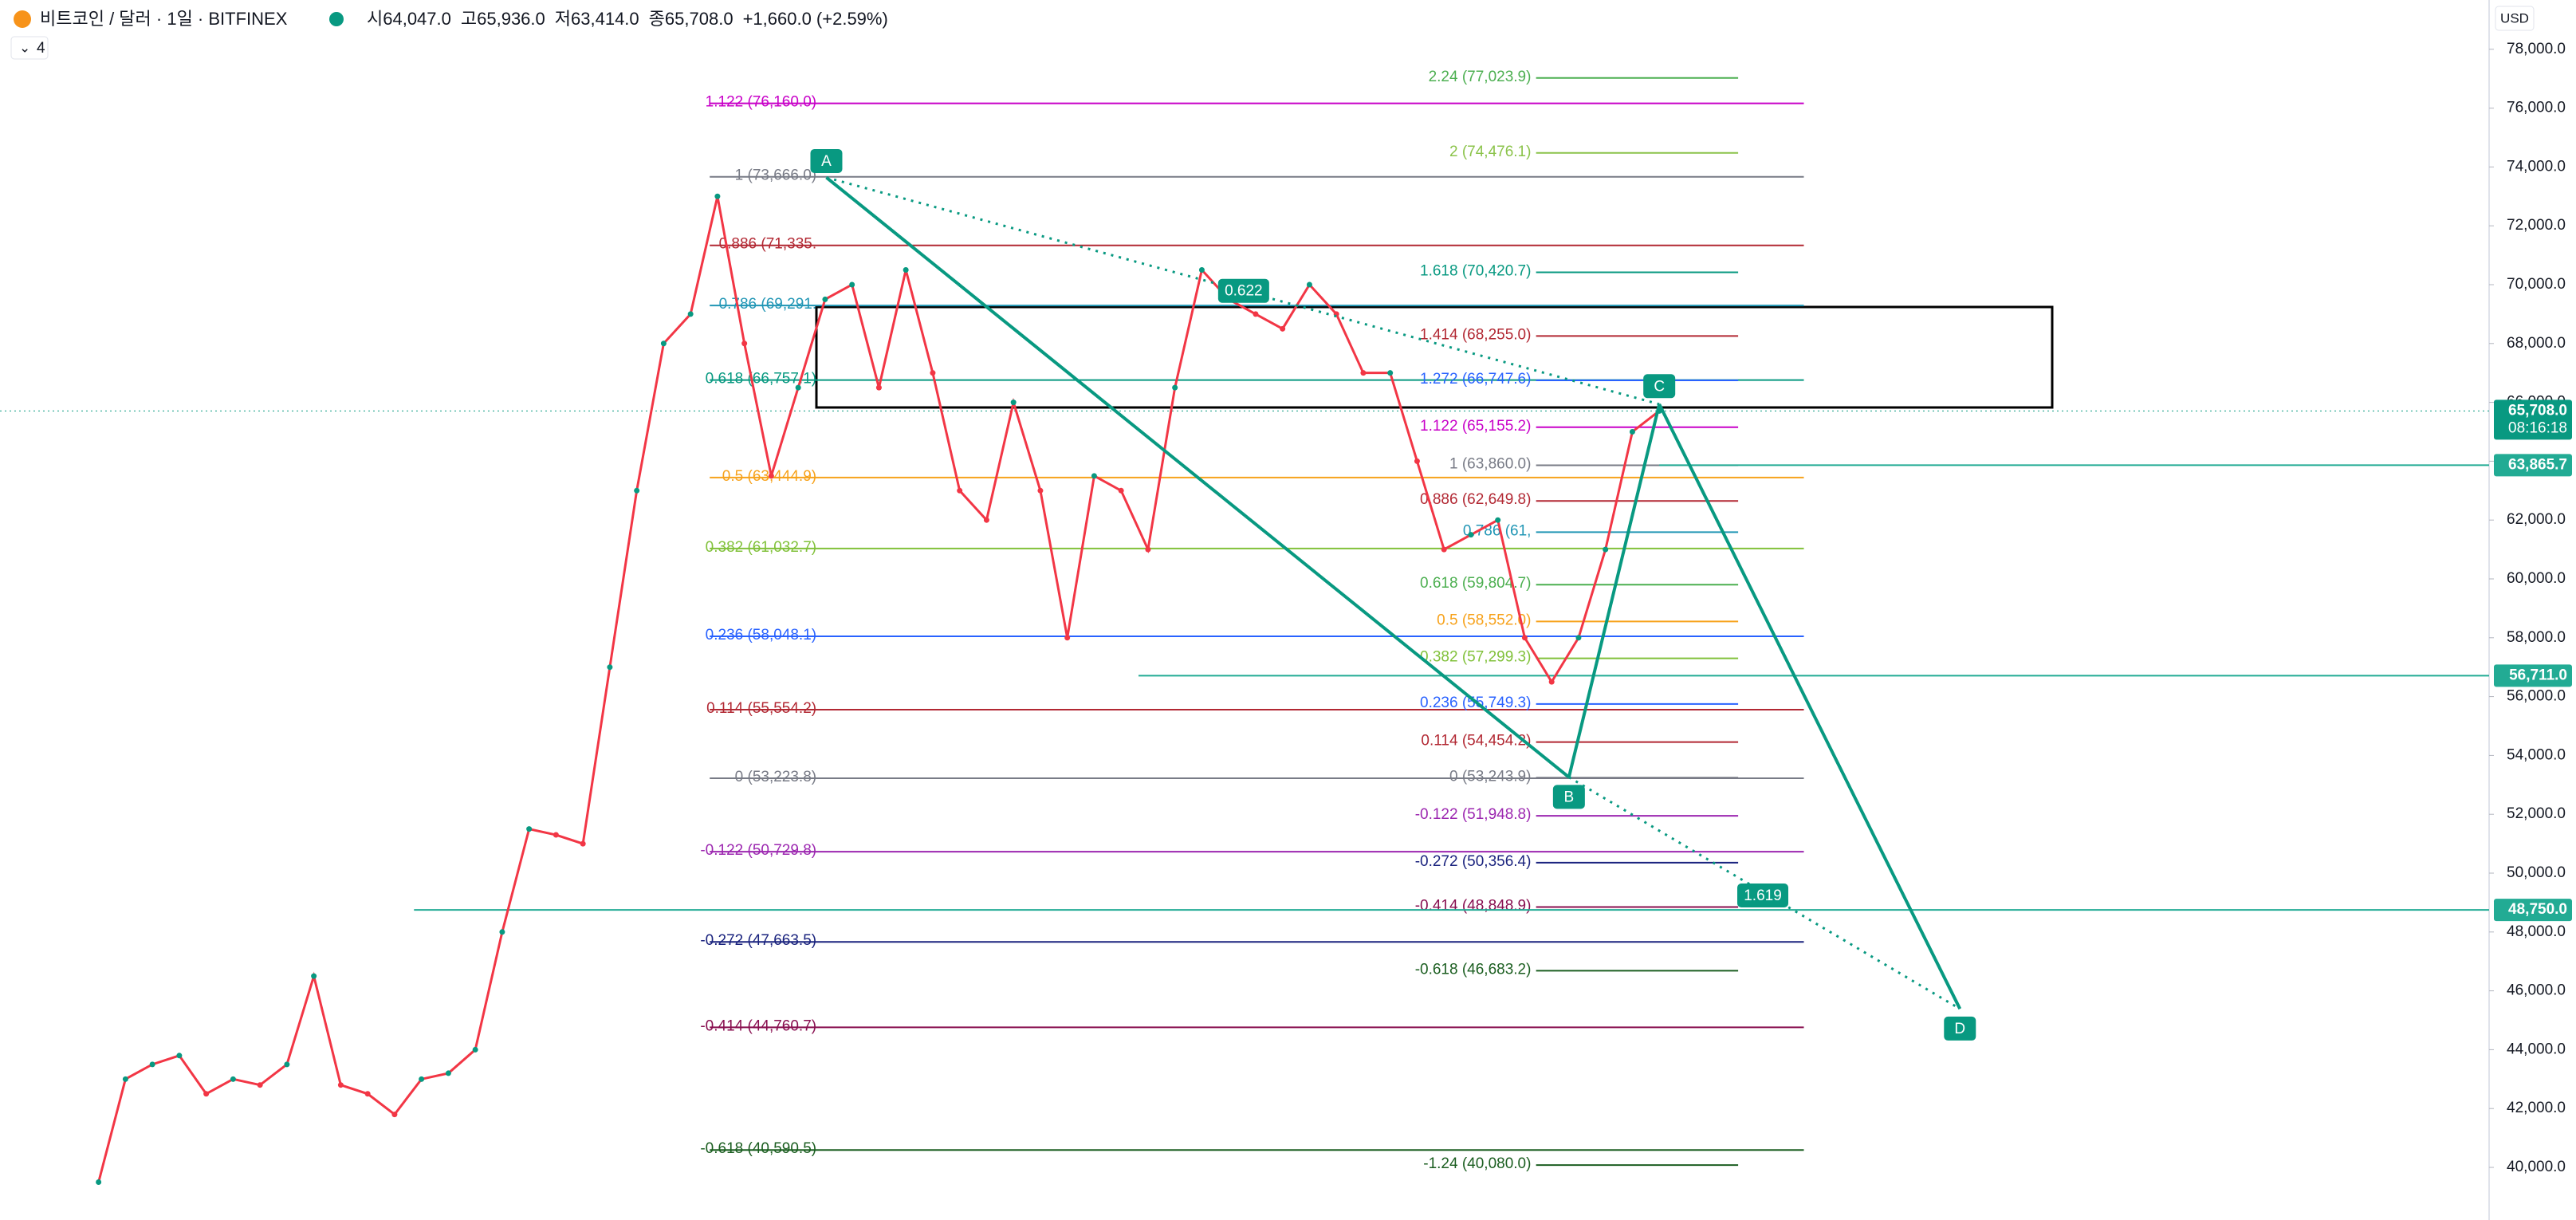 The width and height of the screenshot is (2576, 1220). I want to click on pattern-point: D, so click(1959, 1029).